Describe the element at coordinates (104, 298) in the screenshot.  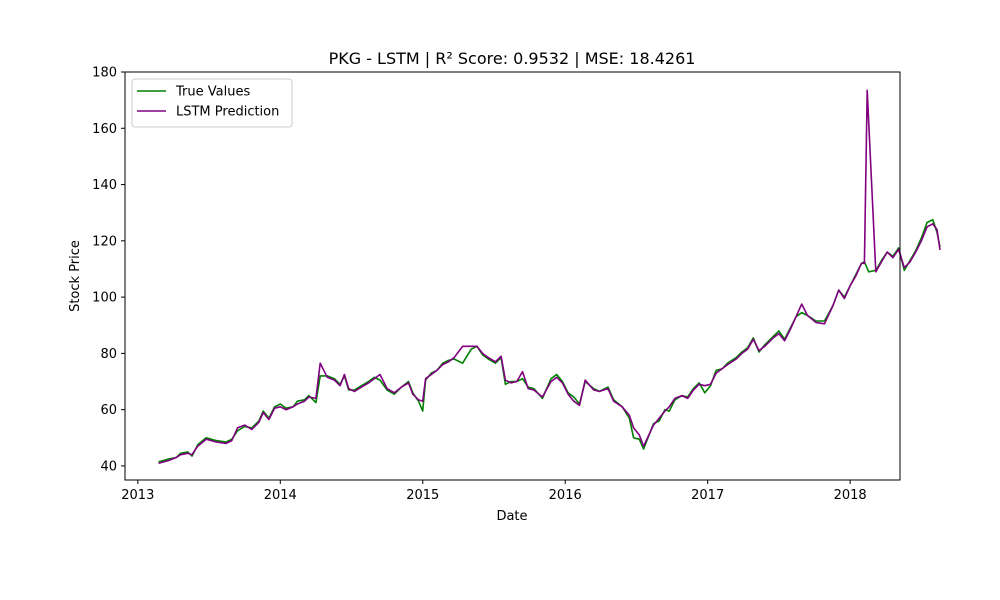
I see `y-tick-label: 100` at that location.